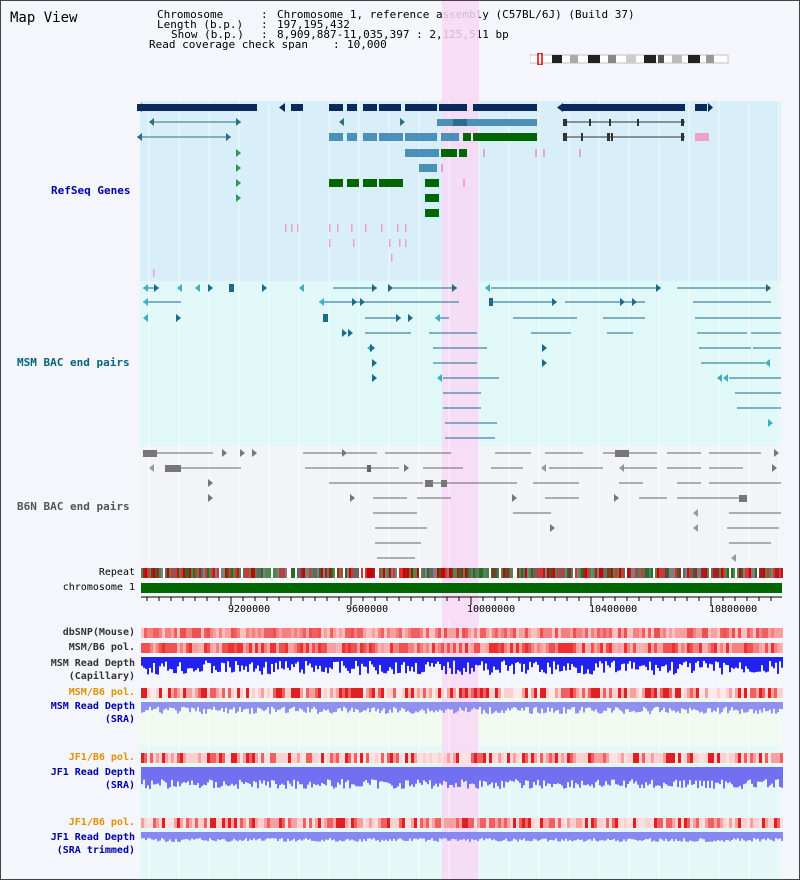 The image size is (800, 880). I want to click on track-label-repeat: Repeat, so click(116, 572).